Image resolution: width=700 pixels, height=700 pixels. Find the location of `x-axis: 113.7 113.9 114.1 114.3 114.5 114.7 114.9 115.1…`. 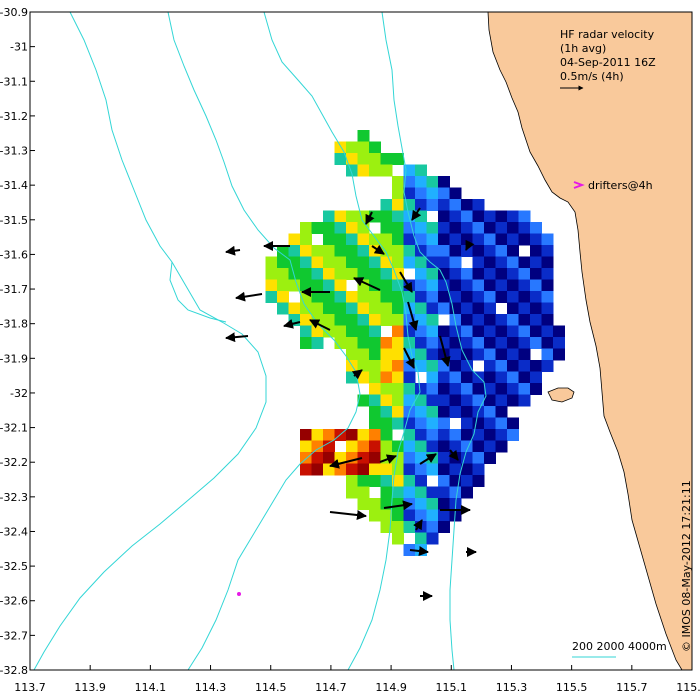

x-axis: 113.7 113.9 114.1 114.3 114.5 114.7 114.9 115.1… is located at coordinates (357, 679).